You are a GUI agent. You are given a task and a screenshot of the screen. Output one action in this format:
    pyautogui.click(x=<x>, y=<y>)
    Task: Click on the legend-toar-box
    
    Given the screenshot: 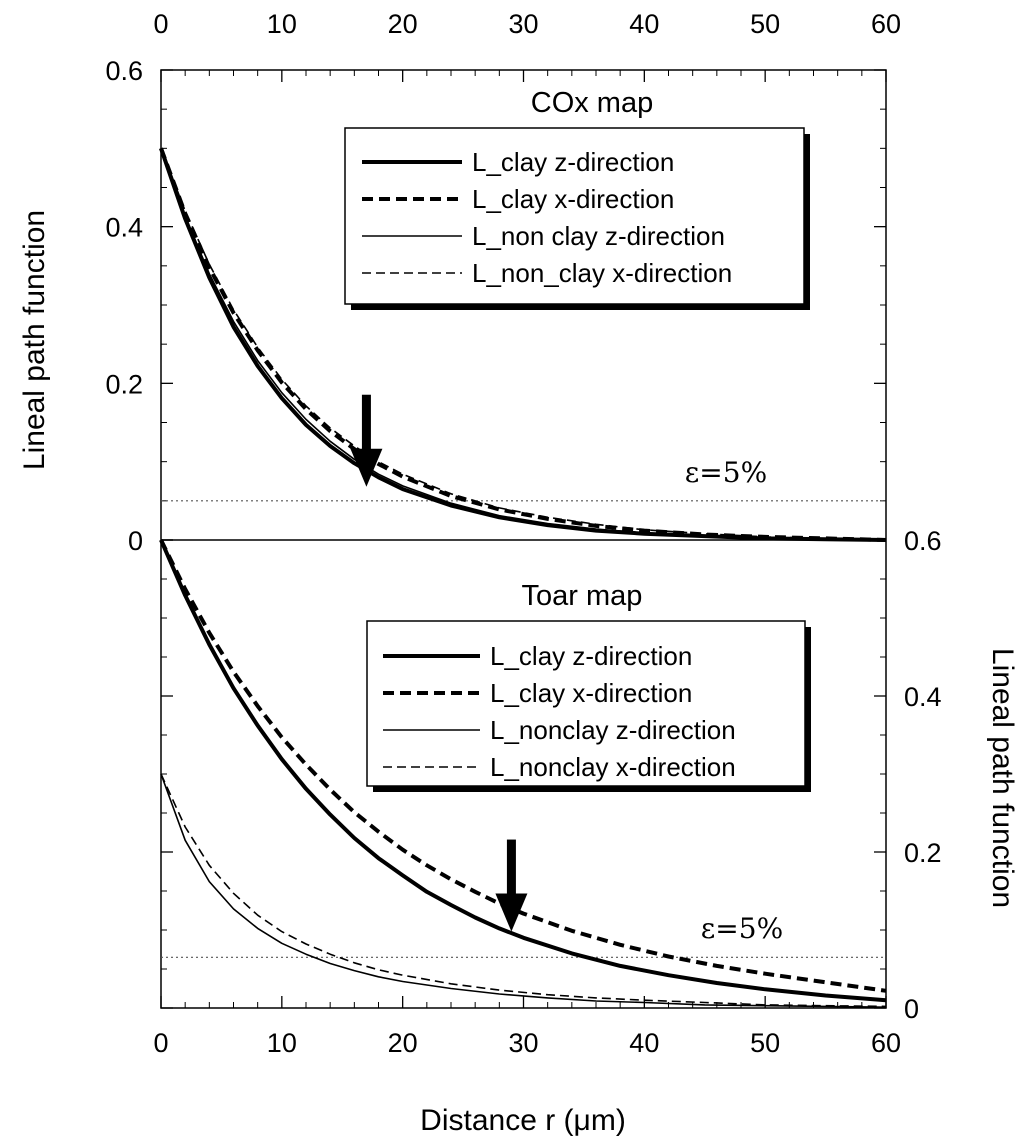 What is the action you would take?
    pyautogui.click(x=586, y=703)
    